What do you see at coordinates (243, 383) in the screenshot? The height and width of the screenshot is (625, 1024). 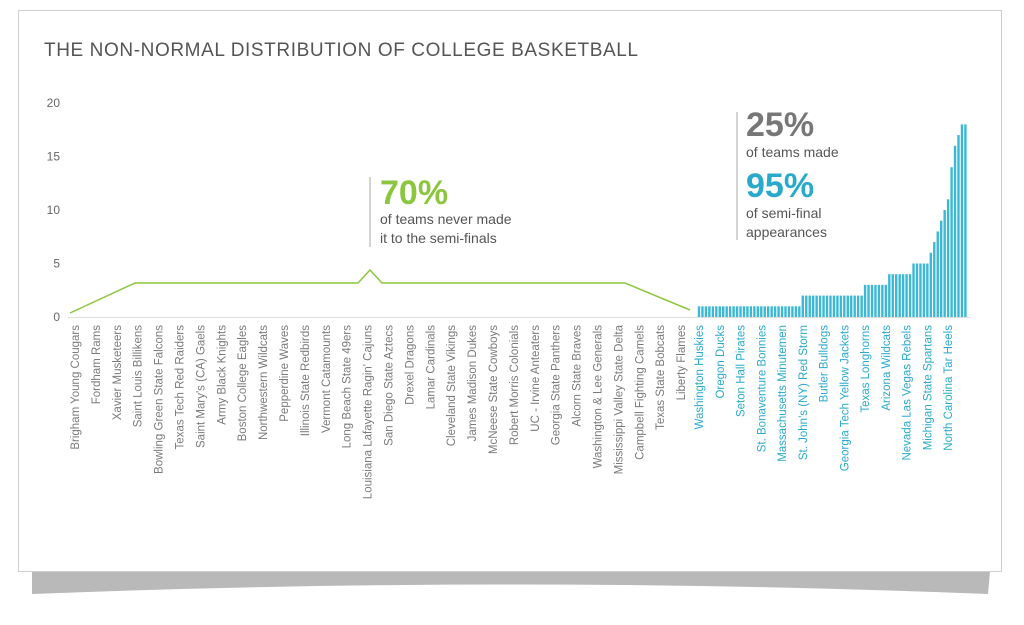 I see `x-tick-label: Boston College Eagles` at bounding box center [243, 383].